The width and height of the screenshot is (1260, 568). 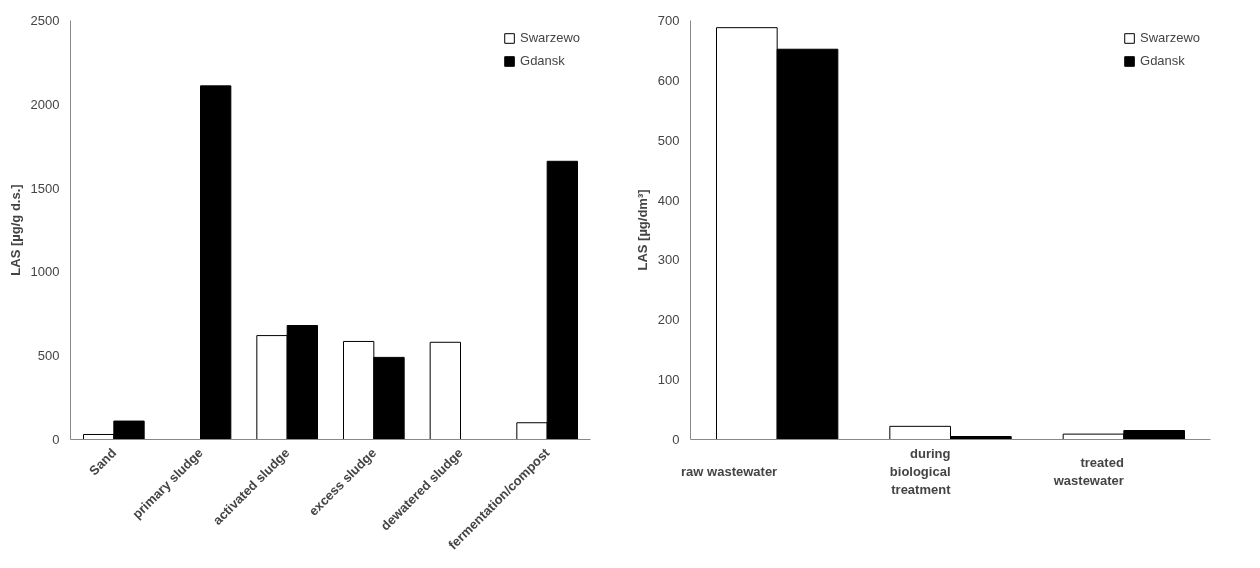 I want to click on y-axis-title: LAS [µg/g d.s.], so click(x=15, y=230).